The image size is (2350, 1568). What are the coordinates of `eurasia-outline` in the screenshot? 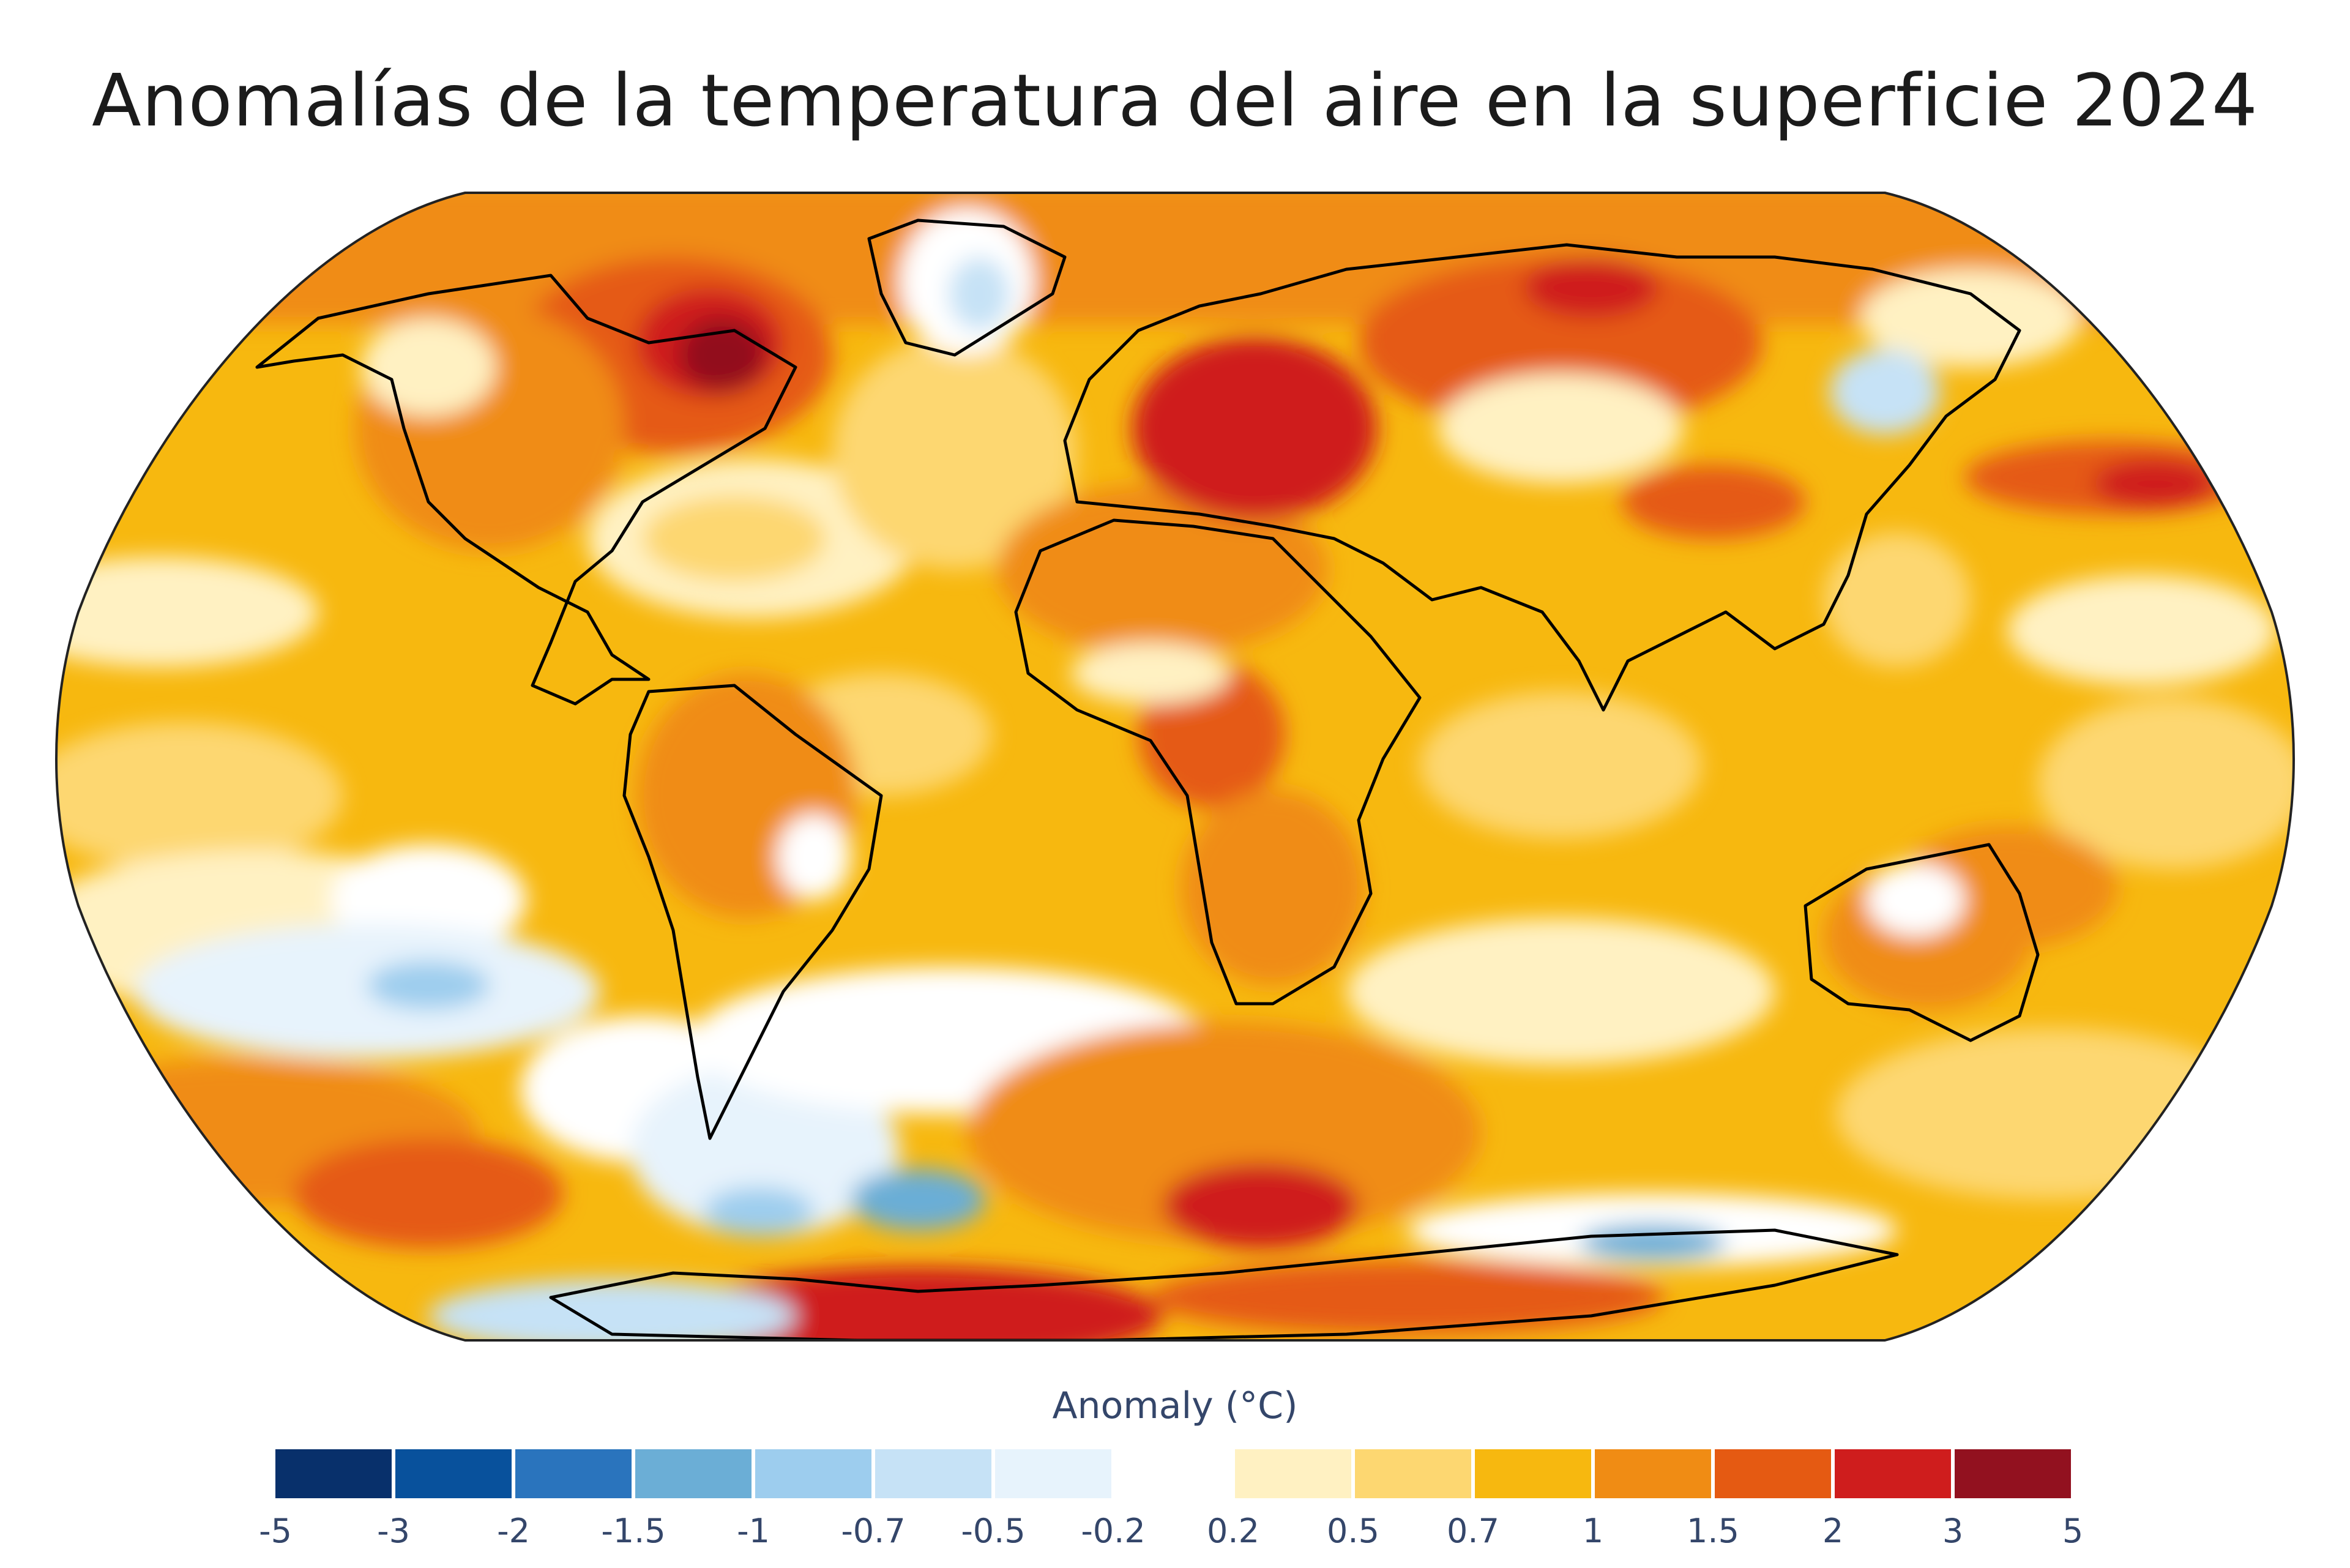 It's located at (1542, 478).